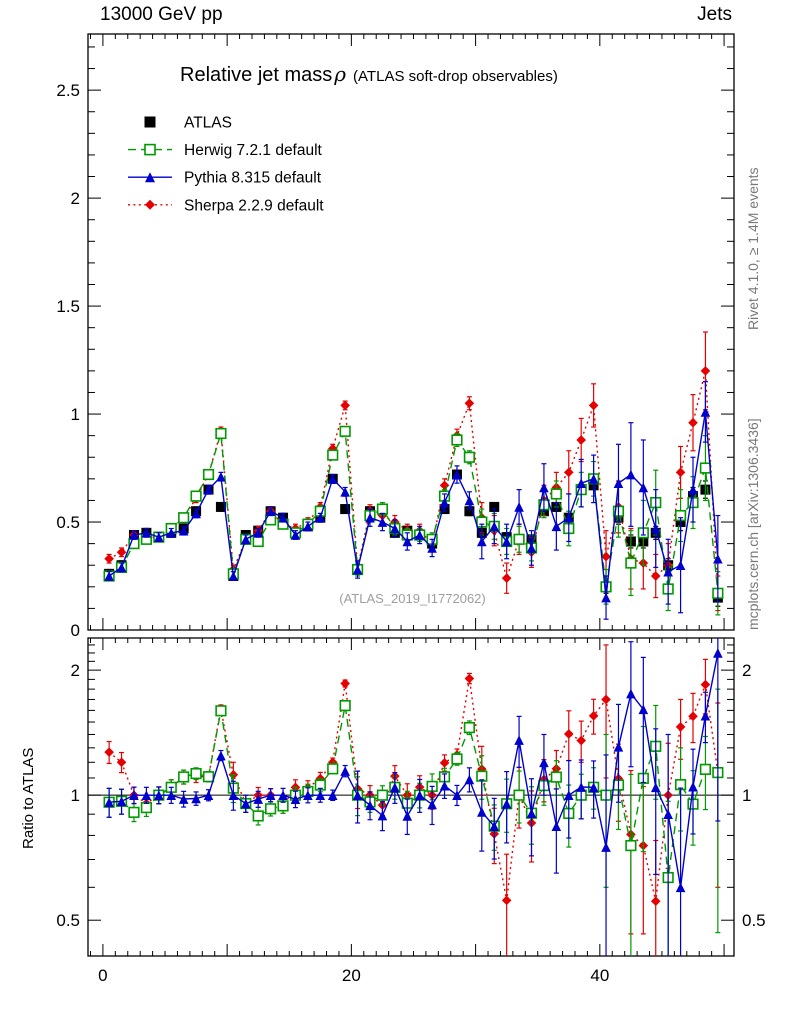 The height and width of the screenshot is (1024, 786). What do you see at coordinates (150, 149) in the screenshot?
I see `legend-marker-herwig` at bounding box center [150, 149].